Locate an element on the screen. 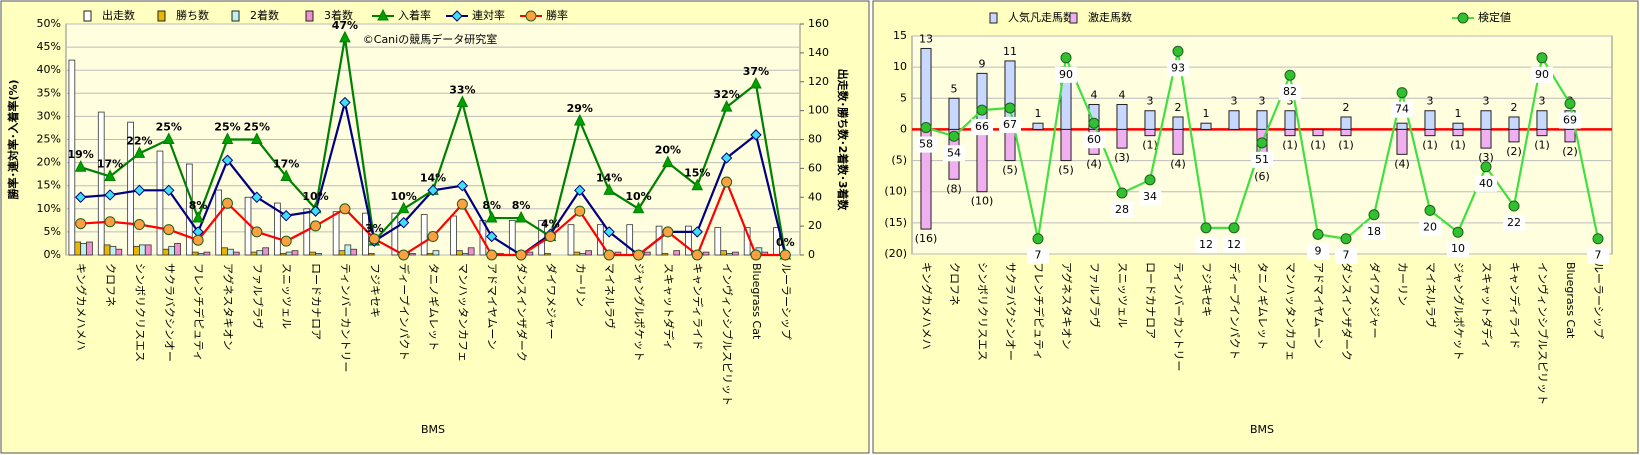  x-tick-label: インヴィンシブルスピリット is located at coordinates (728, 334).